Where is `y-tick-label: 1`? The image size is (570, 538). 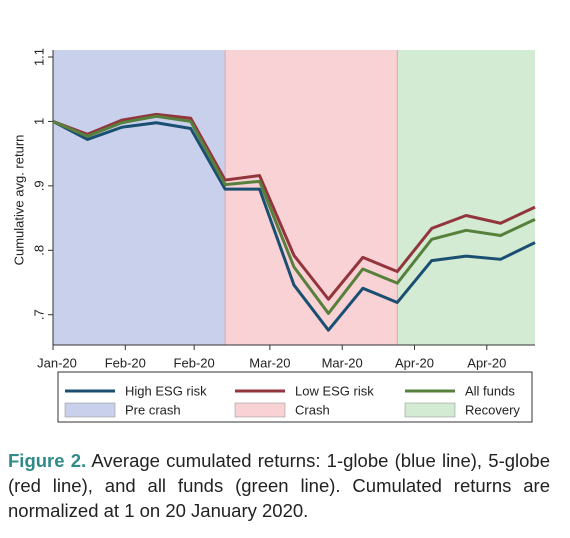
y-tick-label: 1 is located at coordinates (38, 121).